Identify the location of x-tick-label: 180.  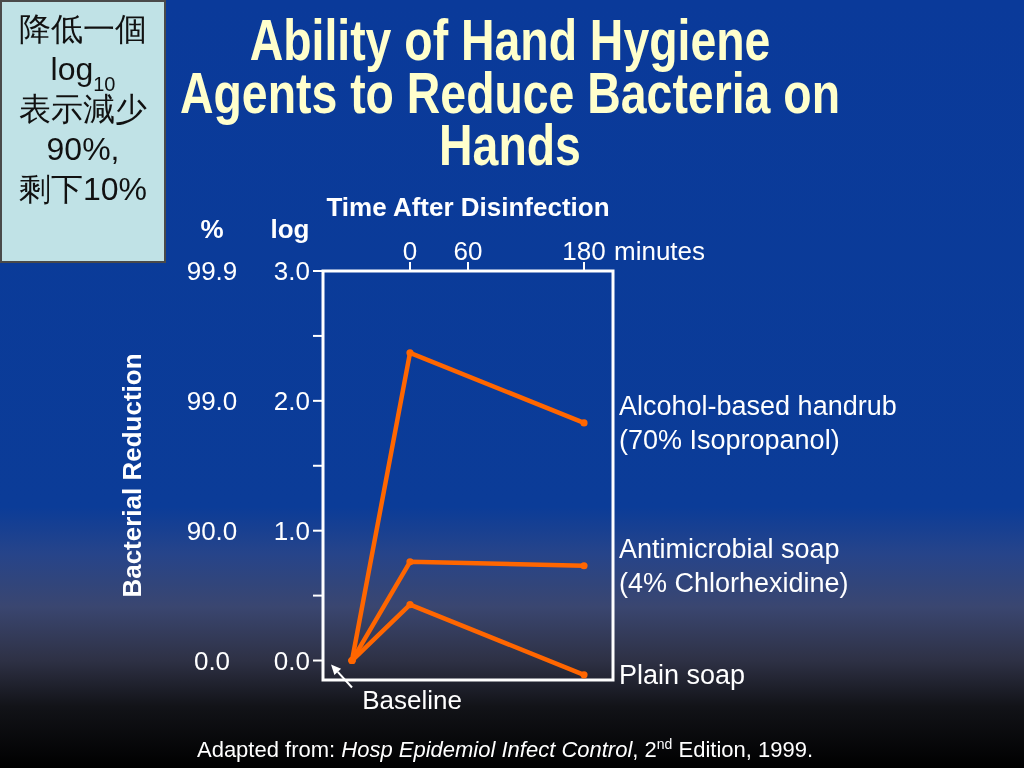
(584, 251).